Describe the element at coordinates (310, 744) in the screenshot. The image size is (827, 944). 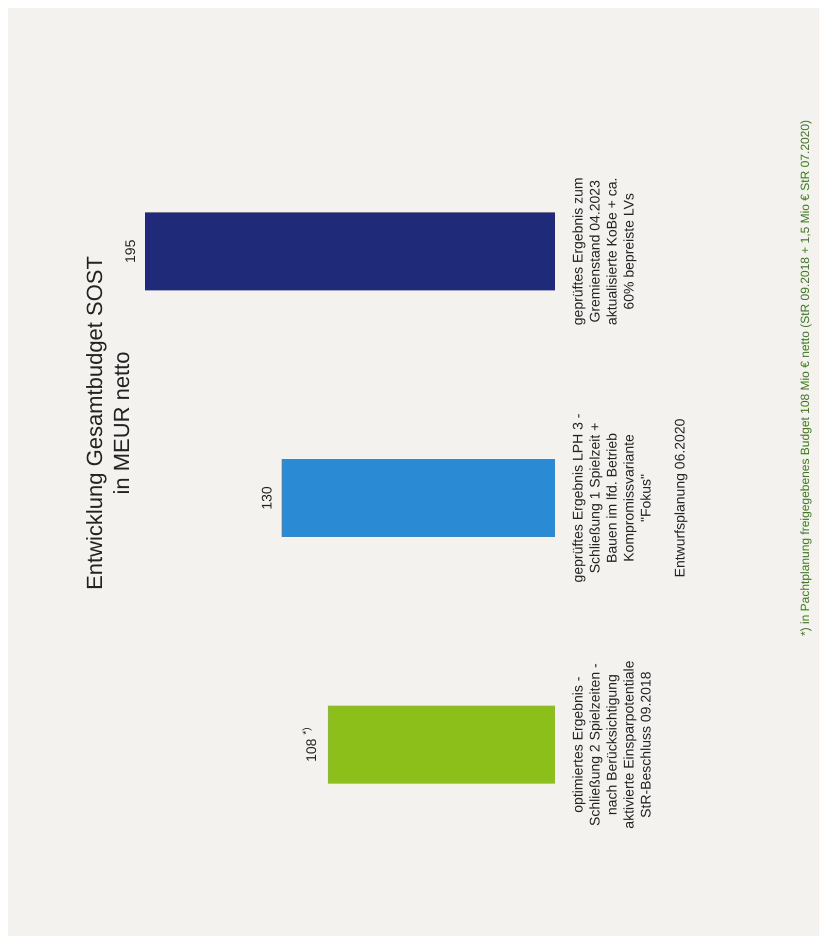
I see `data-label: 108 *)` at that location.